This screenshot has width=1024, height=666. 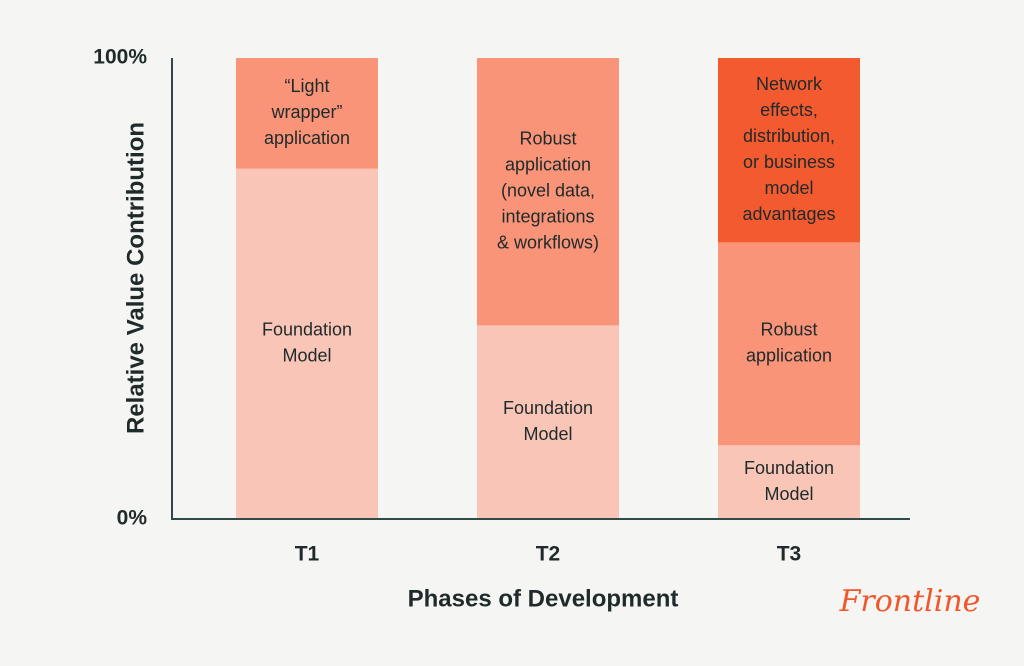 I want to click on segment-label: (novel data,, so click(x=548, y=190).